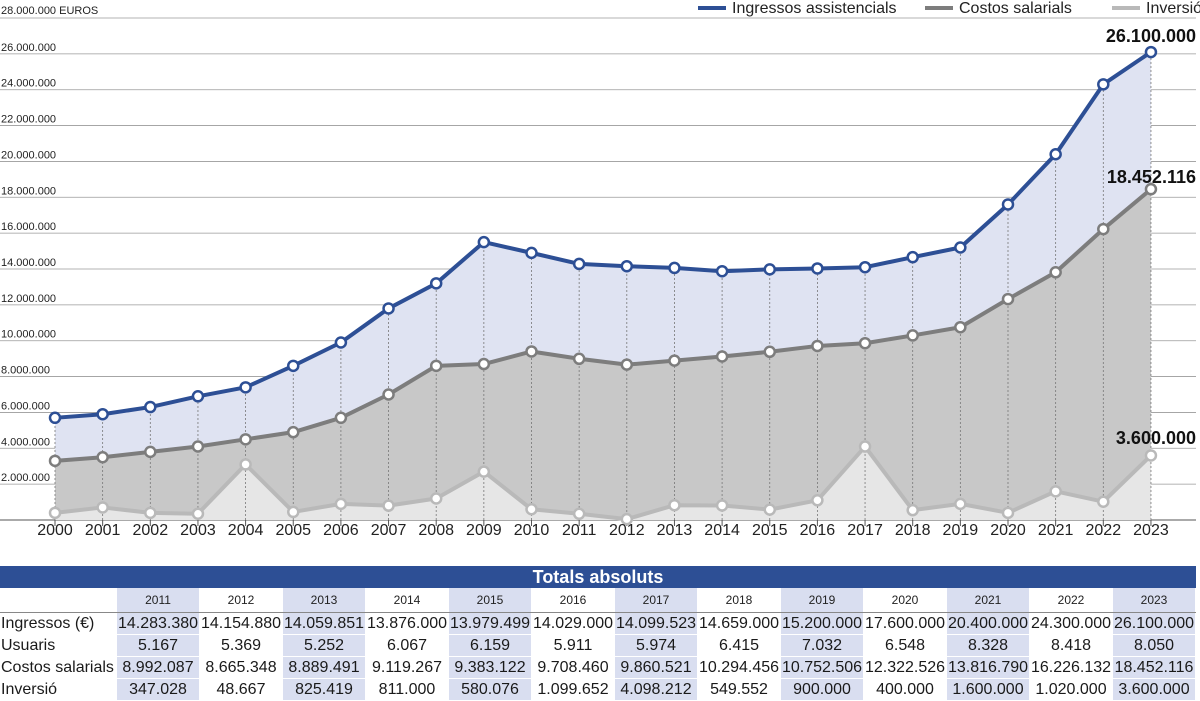 Image resolution: width=1200 pixels, height=701 pixels. What do you see at coordinates (573, 623) in the screenshot?
I see `table-cell: 14.029.000` at bounding box center [573, 623].